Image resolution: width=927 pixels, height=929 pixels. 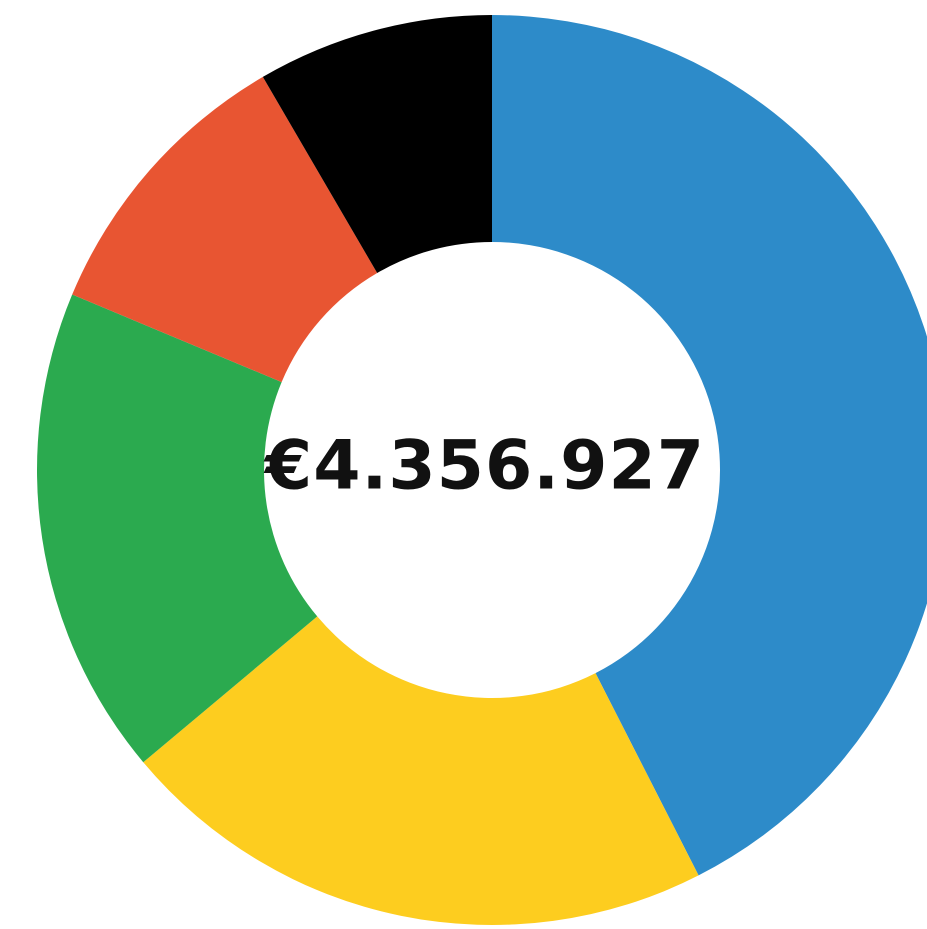 What do you see at coordinates (484, 466) in the screenshot?
I see `center-label: €4.356.927` at bounding box center [484, 466].